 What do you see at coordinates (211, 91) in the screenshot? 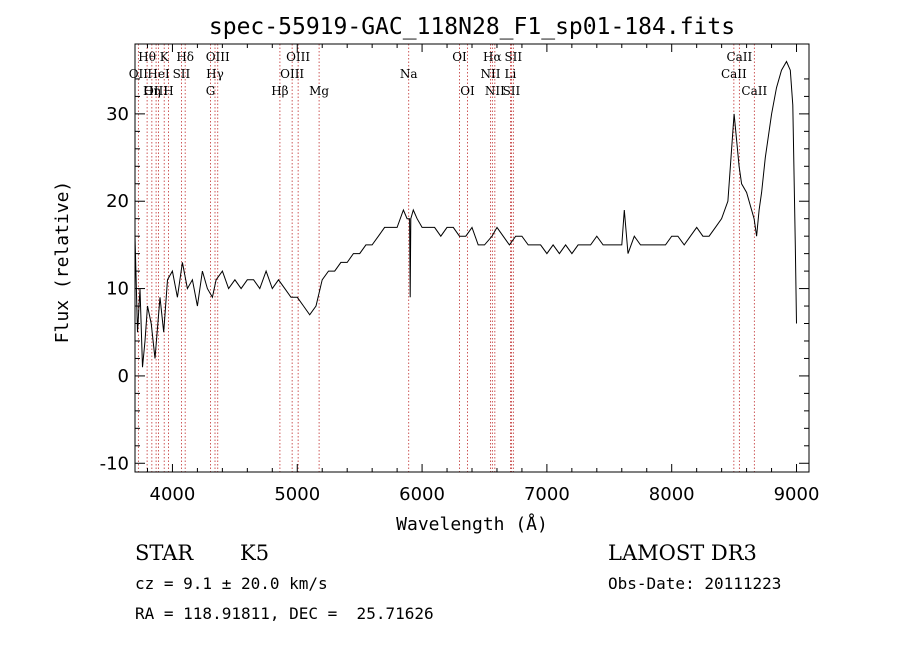
I see `spectral-line-label: G` at bounding box center [211, 91].